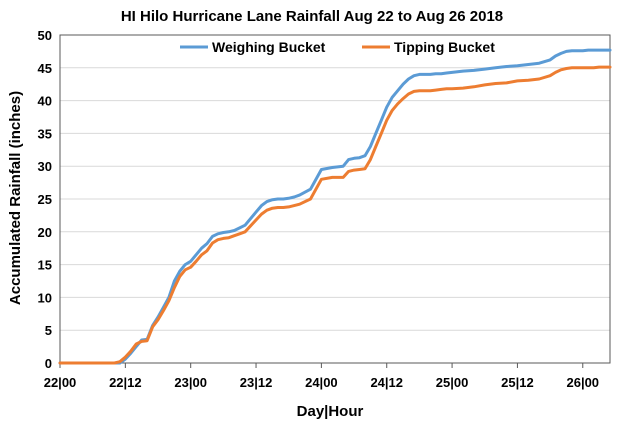  I want to click on y-tick-label: 5, so click(48, 330).